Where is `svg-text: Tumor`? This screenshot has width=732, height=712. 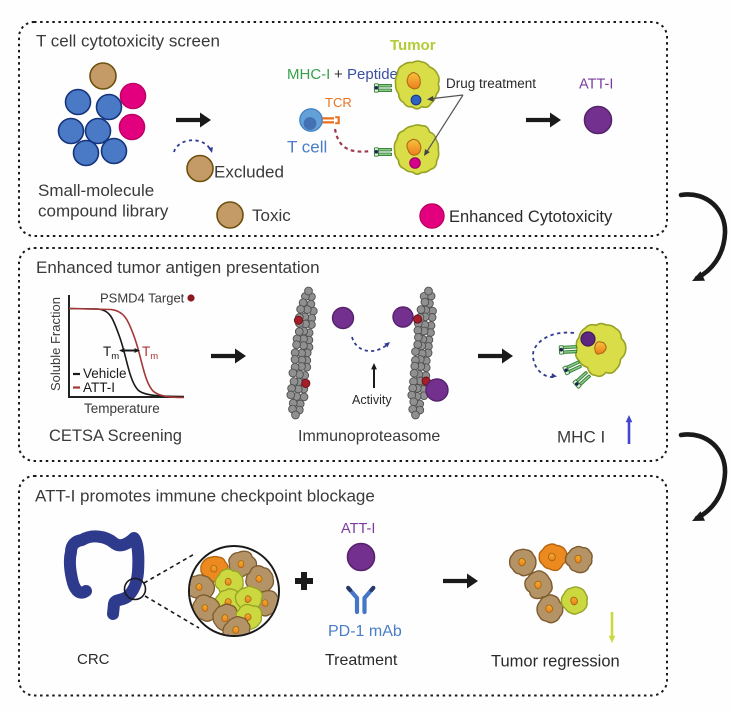
svg-text: Tumor is located at coordinates (413, 45).